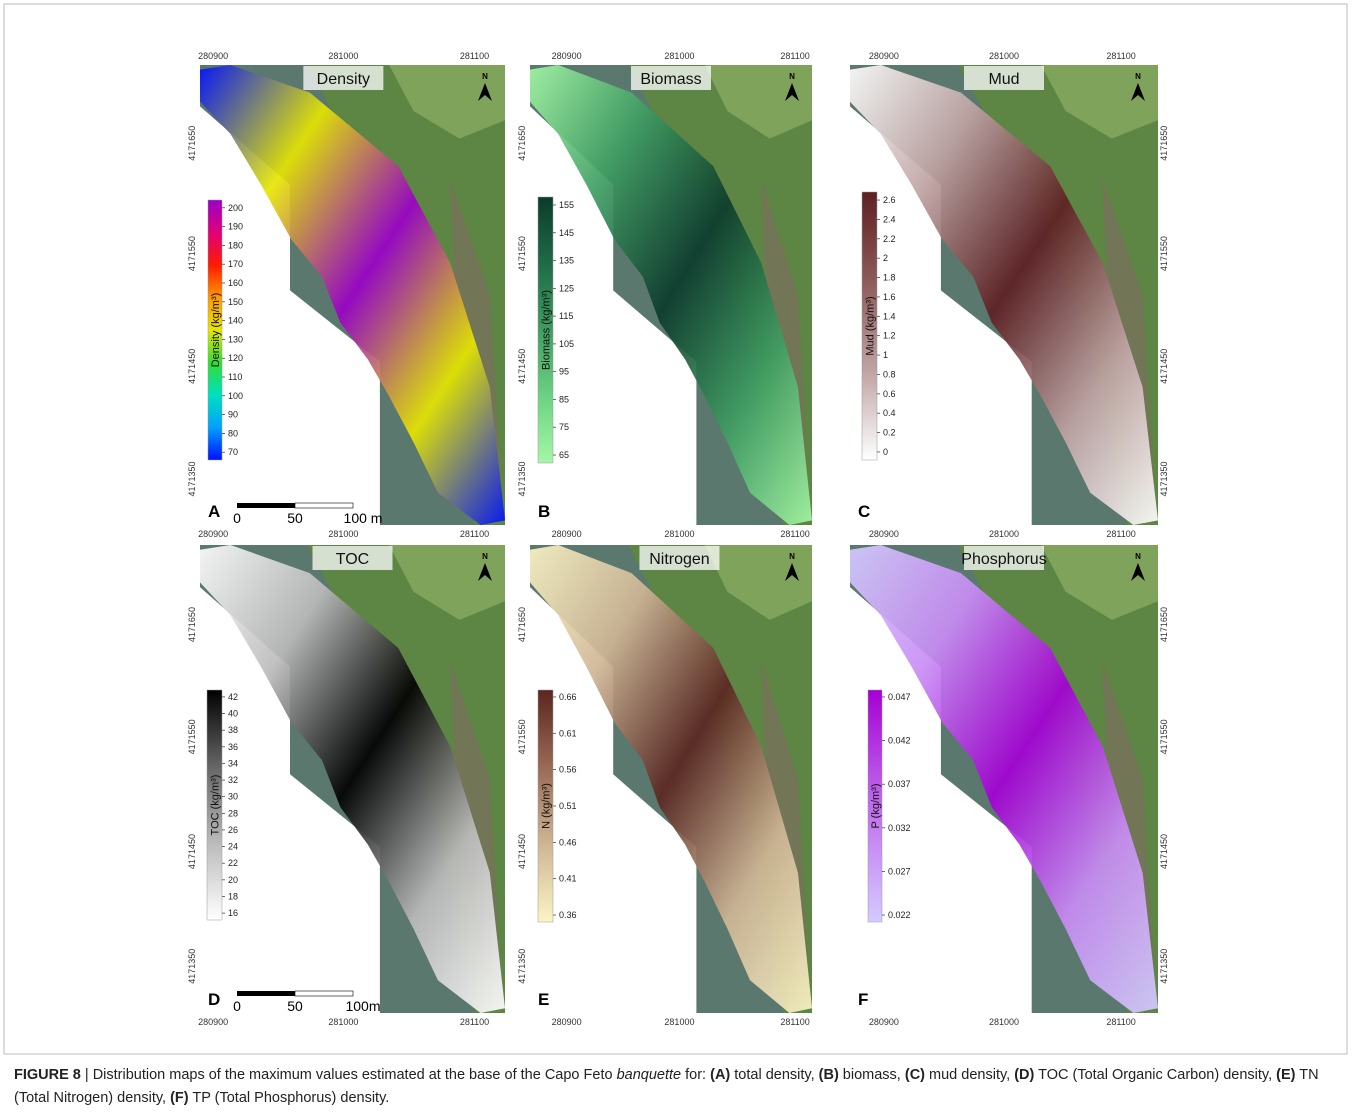 This screenshot has height=1116, width=1352. What do you see at coordinates (289, 1098) in the screenshot?
I see `caption-text: TP (Total Phosphorus) density.` at bounding box center [289, 1098].